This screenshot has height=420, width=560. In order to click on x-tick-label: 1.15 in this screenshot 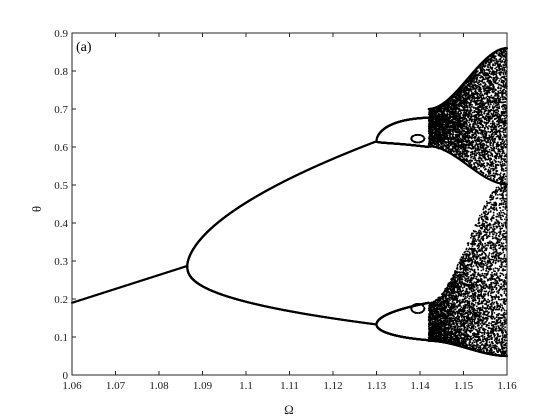, I will do `click(464, 386)`.